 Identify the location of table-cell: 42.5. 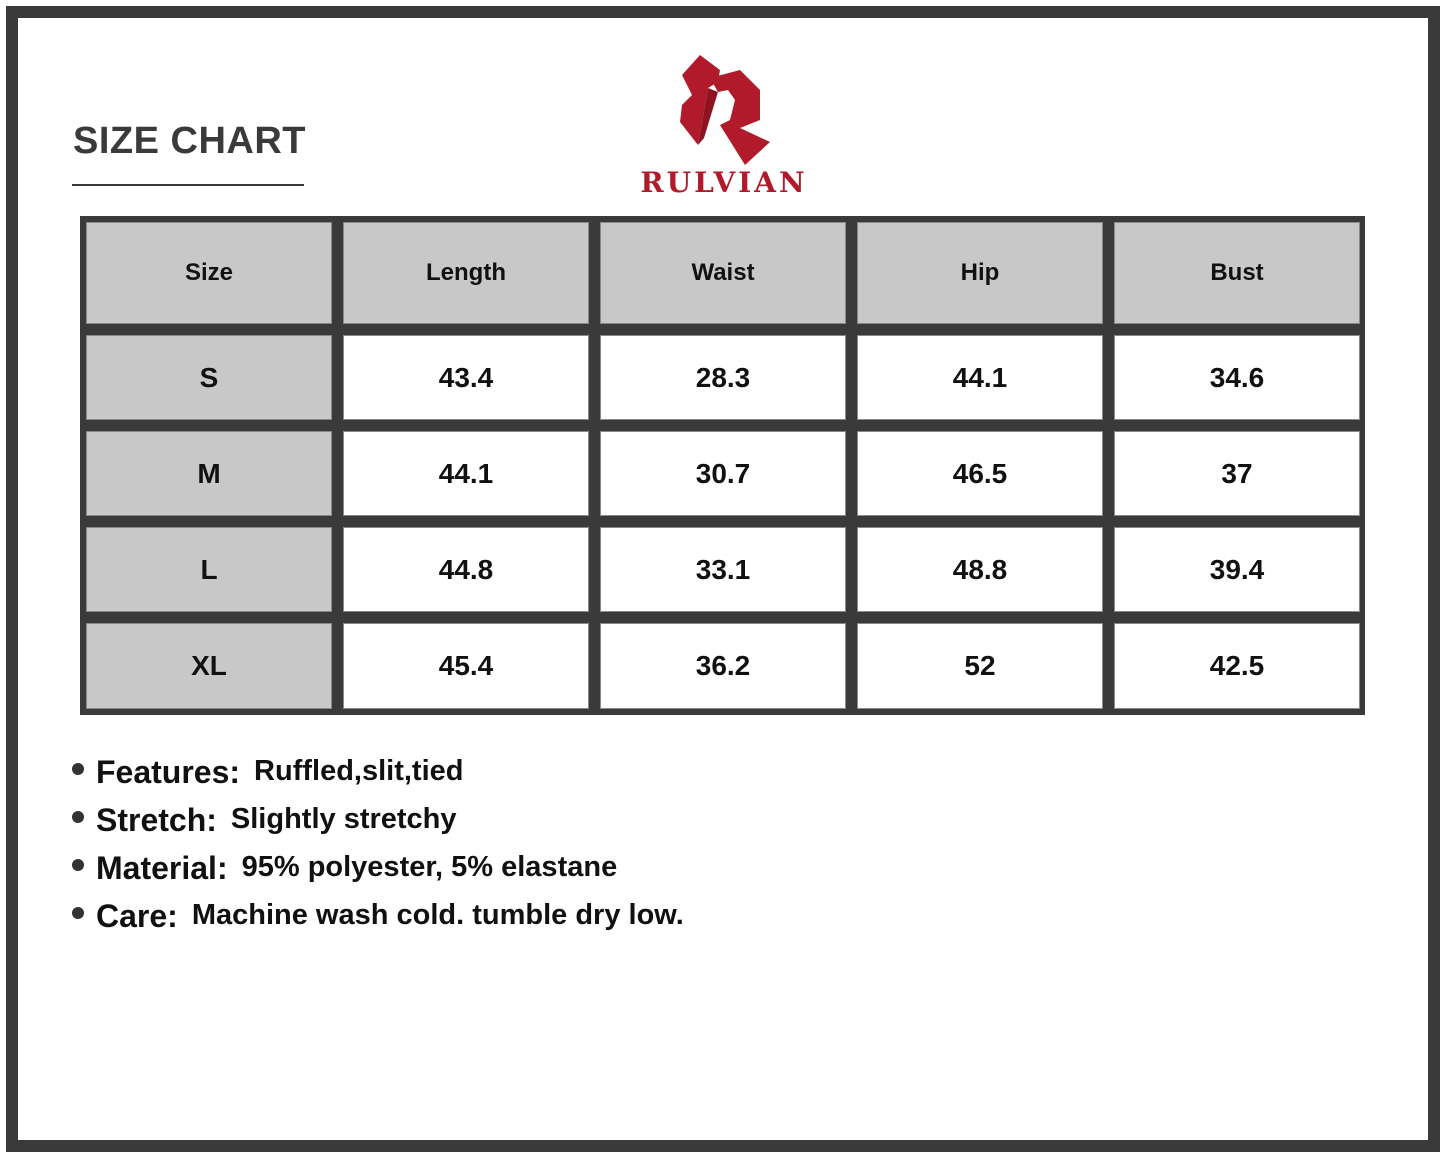
(1237, 666).